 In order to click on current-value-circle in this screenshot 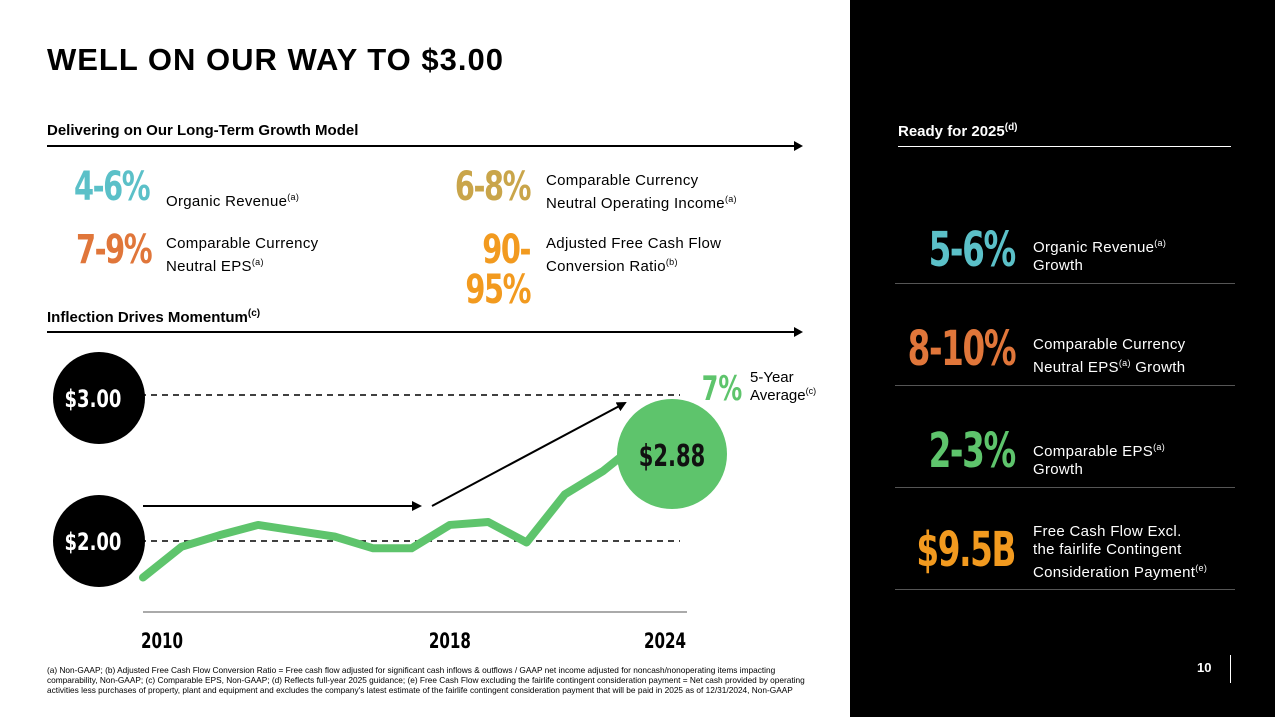, I will do `click(672, 454)`.